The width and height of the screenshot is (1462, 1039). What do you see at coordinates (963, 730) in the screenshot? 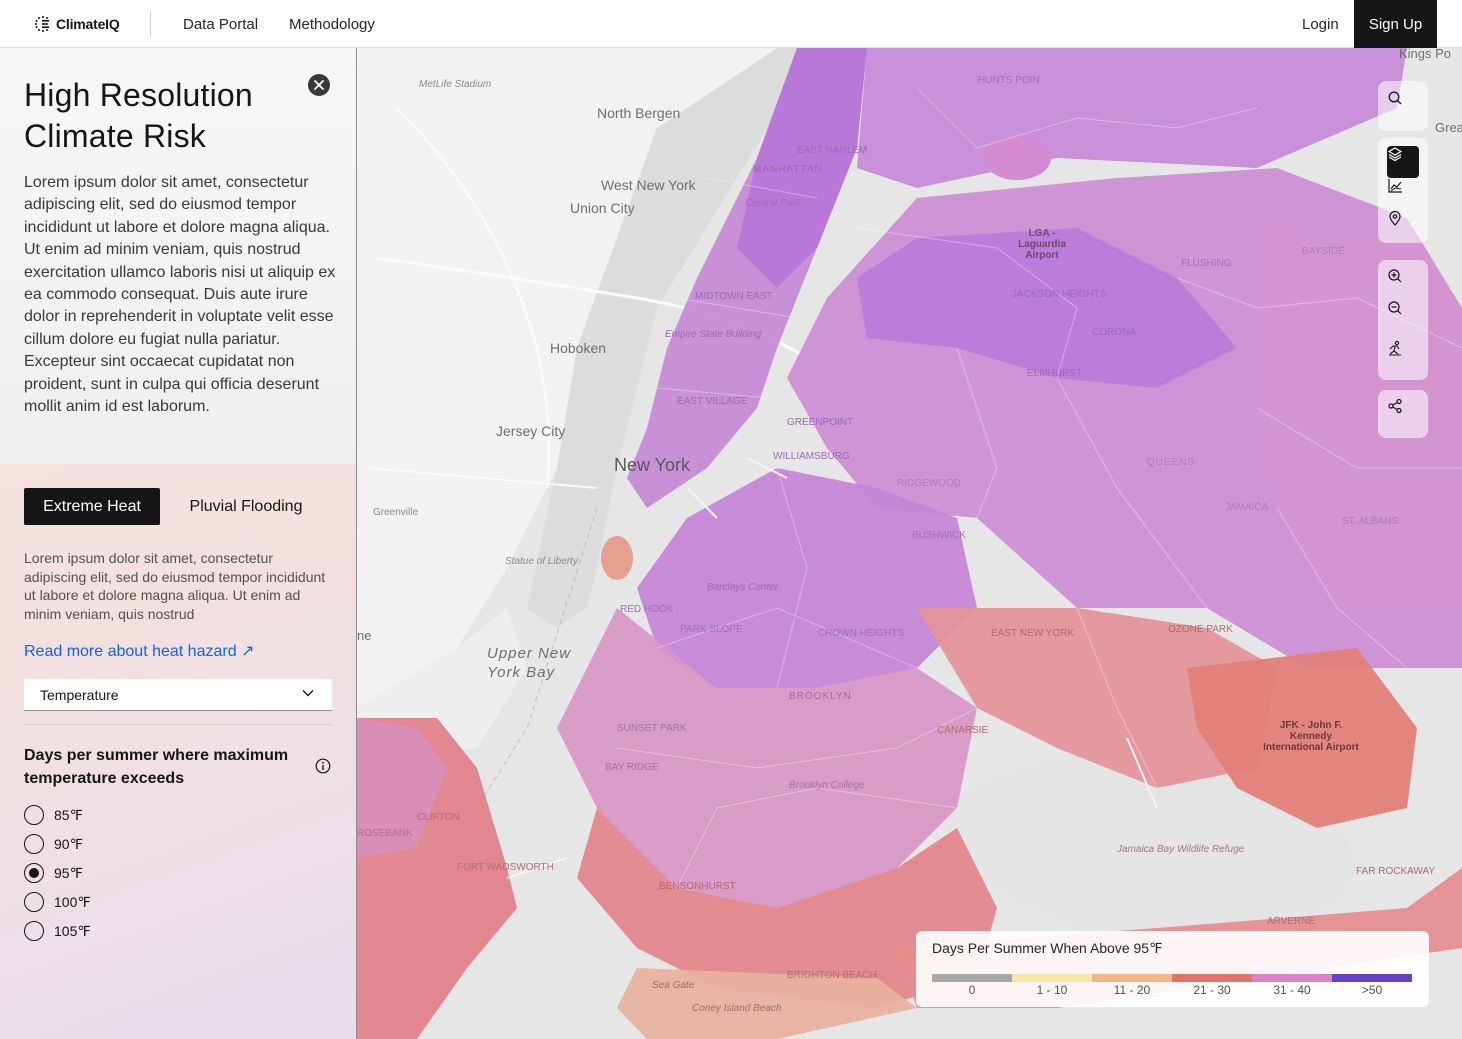
I see `district-label: CANARSIE` at bounding box center [963, 730].